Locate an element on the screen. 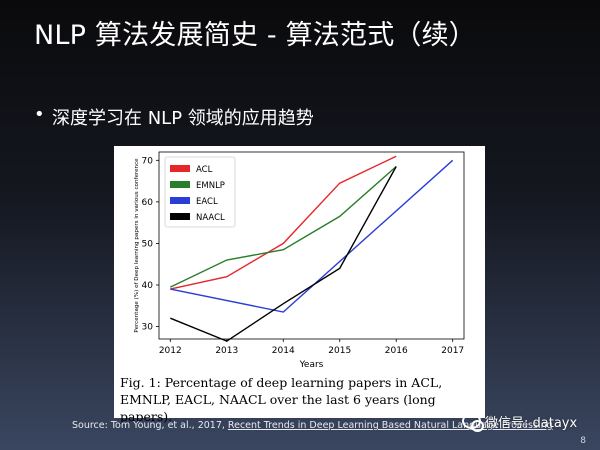  series-line-acl is located at coordinates (283, 222).